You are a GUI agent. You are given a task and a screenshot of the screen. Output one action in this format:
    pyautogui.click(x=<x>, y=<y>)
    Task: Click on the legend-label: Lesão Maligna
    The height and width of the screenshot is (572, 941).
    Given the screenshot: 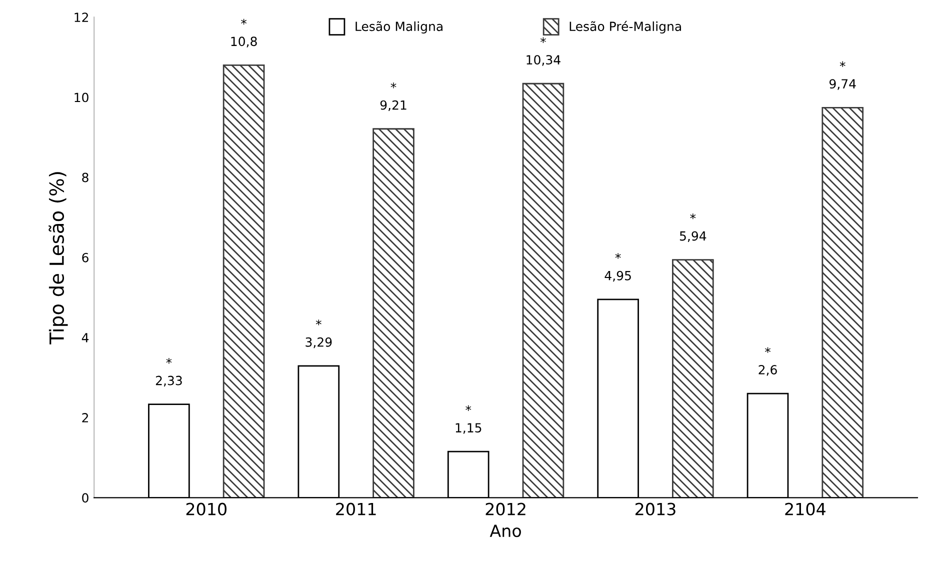 What is the action you would take?
    pyautogui.click(x=399, y=27)
    